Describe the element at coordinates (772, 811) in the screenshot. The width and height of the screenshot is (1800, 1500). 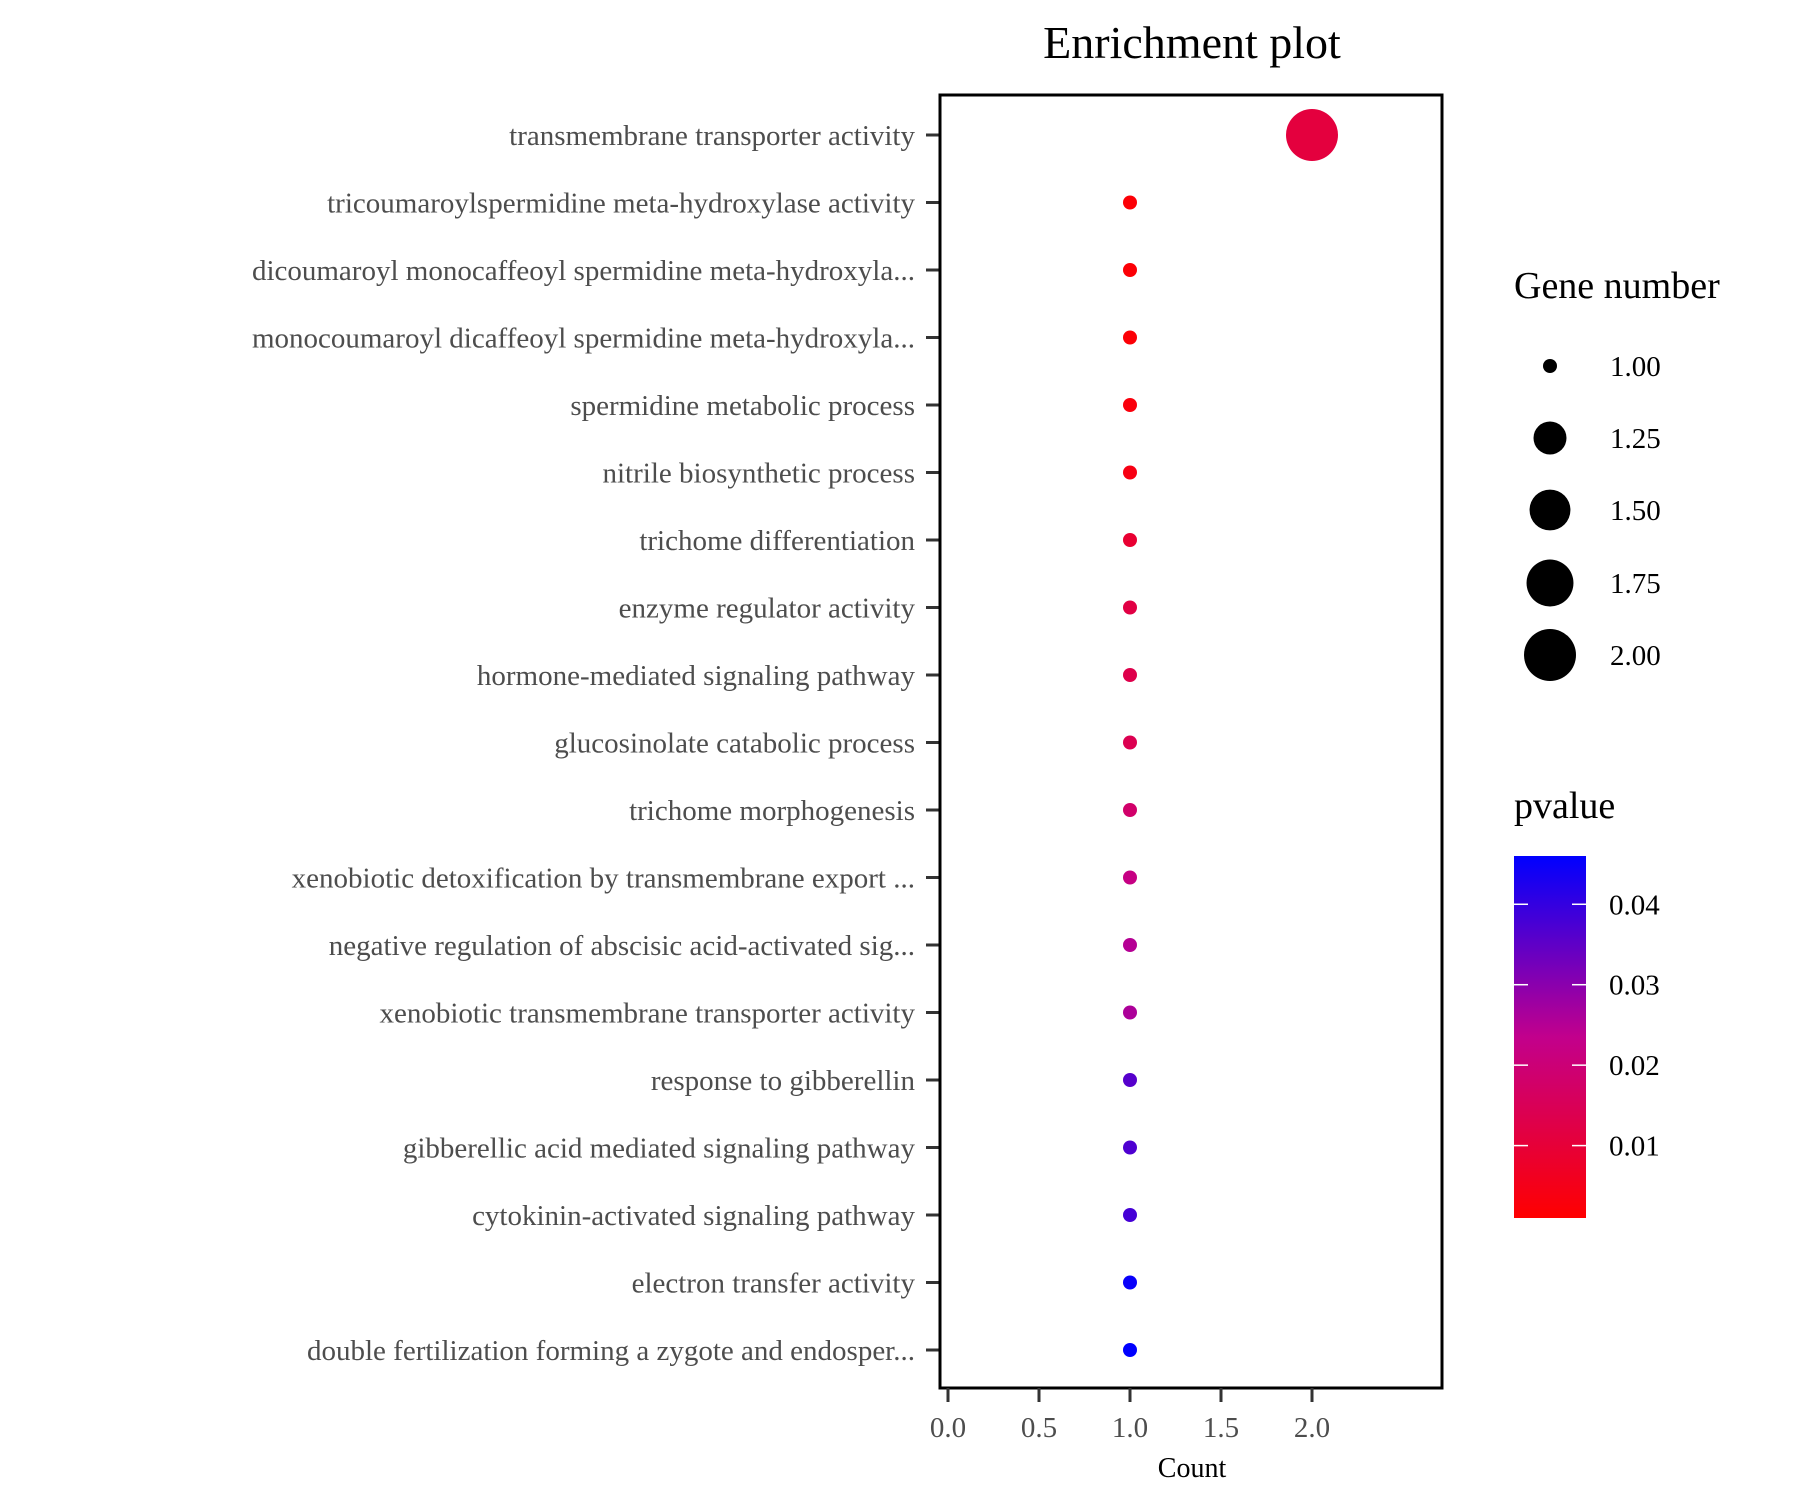
I see `y-tick-label: trichome morphogenesis` at that location.